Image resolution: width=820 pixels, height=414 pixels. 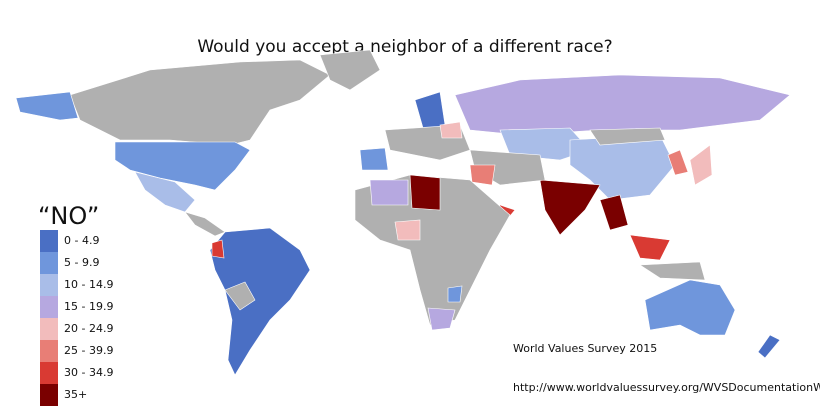 What do you see at coordinates (88, 328) in the screenshot?
I see `legend-label: 20 - 24.9` at bounding box center [88, 328].